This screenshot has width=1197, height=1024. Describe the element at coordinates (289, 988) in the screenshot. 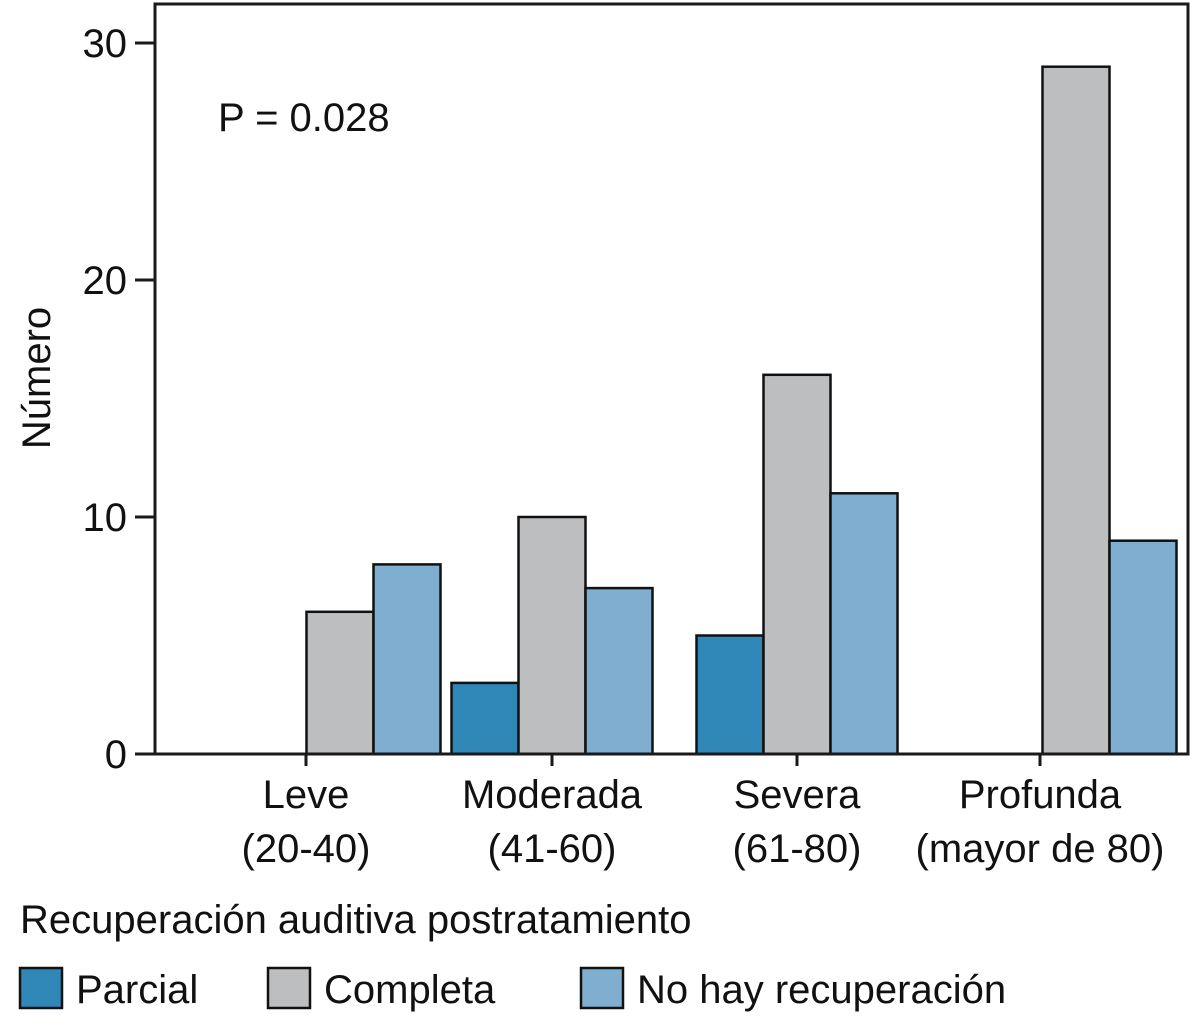

I see `legend-swatch-completa` at that location.